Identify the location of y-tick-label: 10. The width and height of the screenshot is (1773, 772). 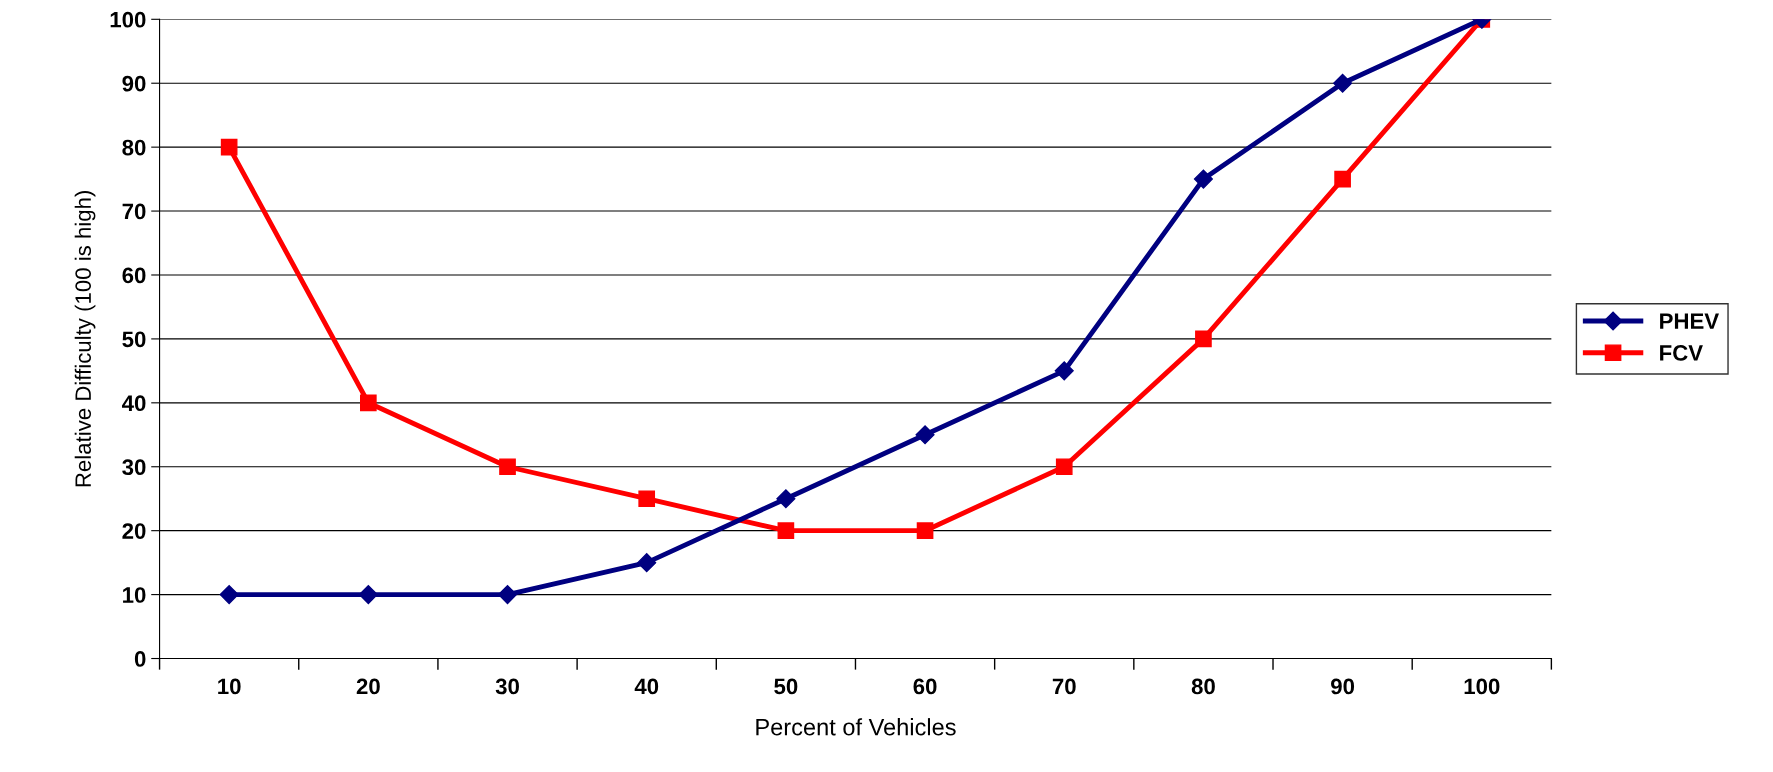
(134, 595).